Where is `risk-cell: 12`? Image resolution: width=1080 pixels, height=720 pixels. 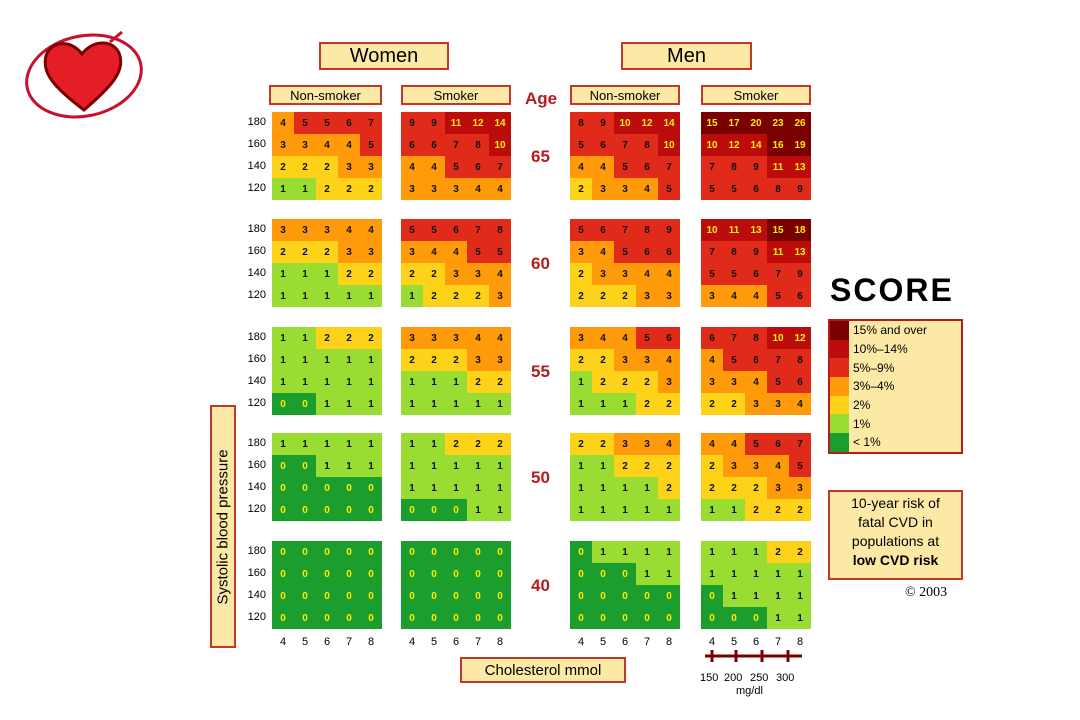 risk-cell: 12 is located at coordinates (478, 123).